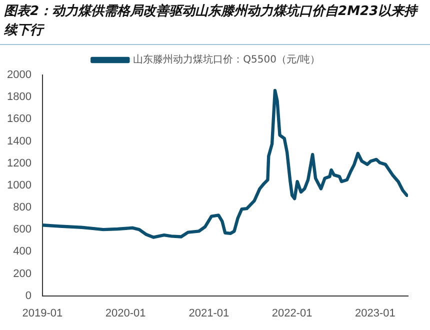  What do you see at coordinates (125, 313) in the screenshot?
I see `x-tick-label: 2020-01` at bounding box center [125, 313].